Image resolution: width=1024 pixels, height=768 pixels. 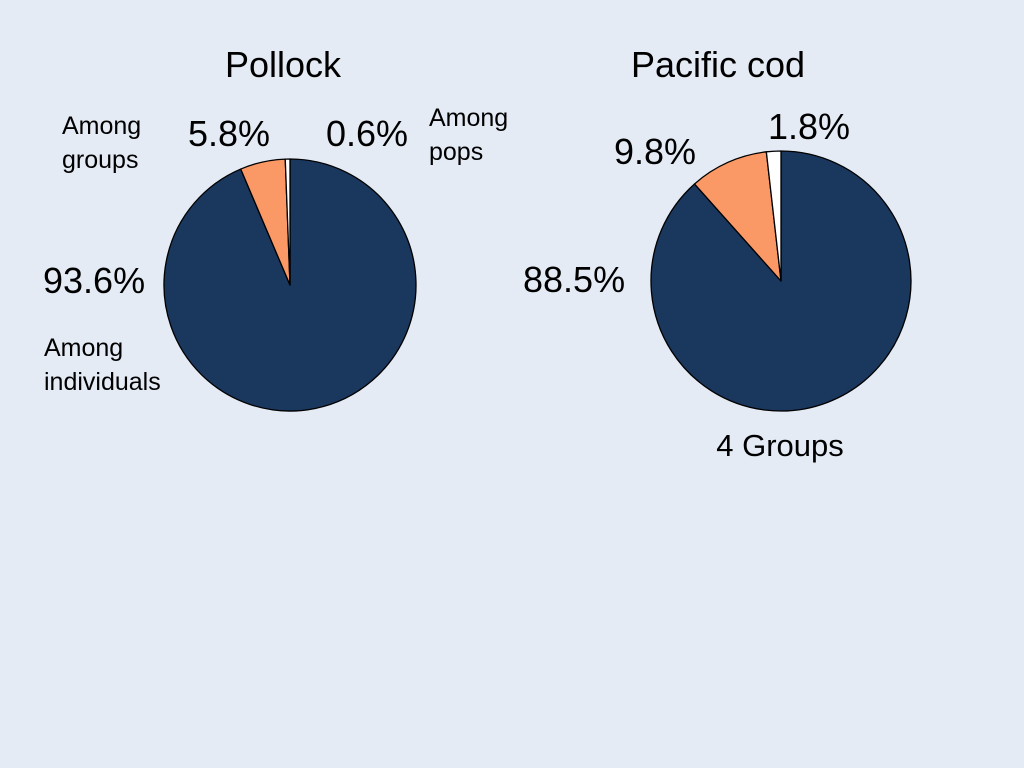 I want to click on pacific-cod-among-individuals-pct-label: 88.5%, so click(x=574, y=279).